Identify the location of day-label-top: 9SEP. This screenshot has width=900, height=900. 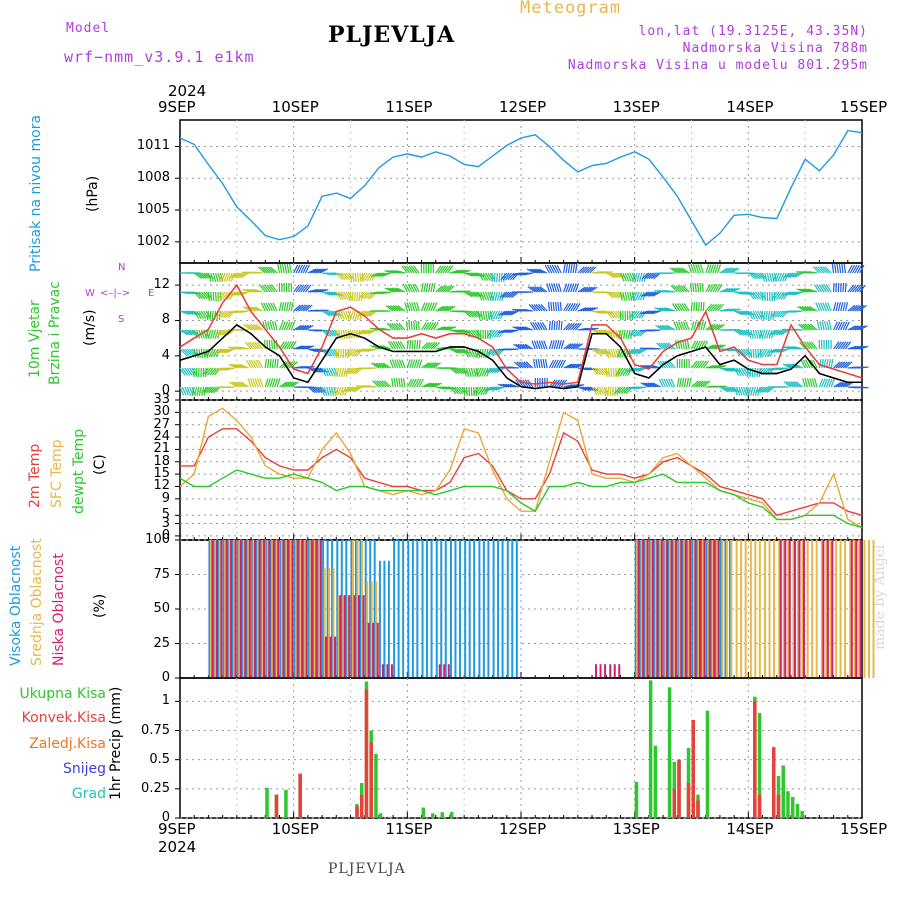
(177, 107).